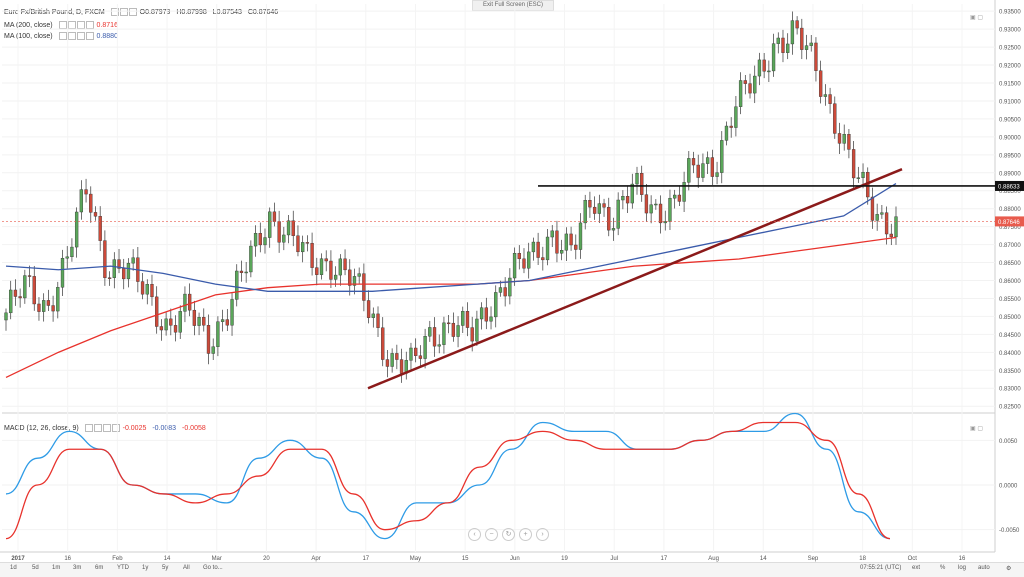  I want to click on reset-icon: ↻, so click(508, 534).